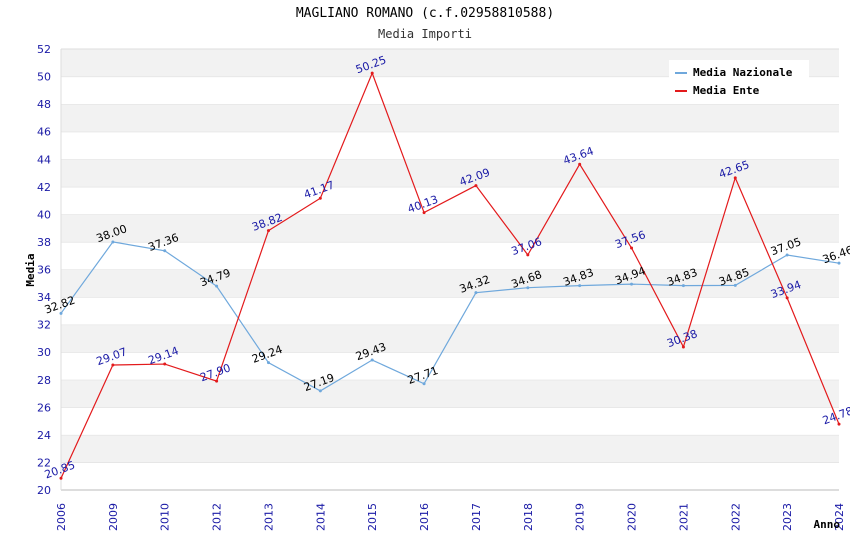 The width and height of the screenshot is (850, 550). What do you see at coordinates (61, 517) in the screenshot?
I see `x-tick-label: 2006` at bounding box center [61, 517].